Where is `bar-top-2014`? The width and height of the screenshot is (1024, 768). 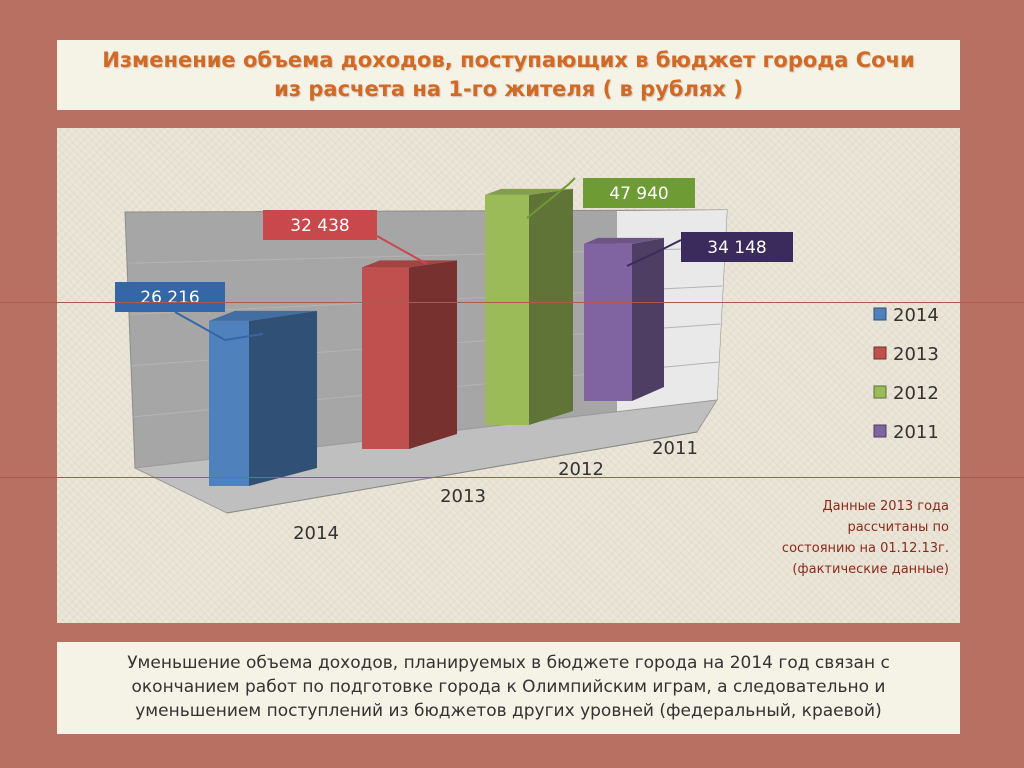
bar-top-2014 is located at coordinates (263, 315).